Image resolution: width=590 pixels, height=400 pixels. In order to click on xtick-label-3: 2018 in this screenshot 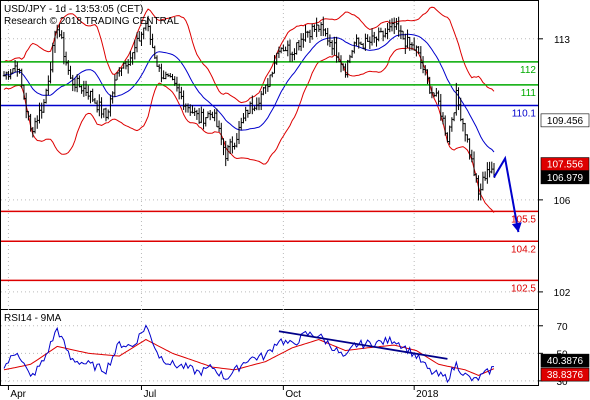, I will do `click(427, 394)`.